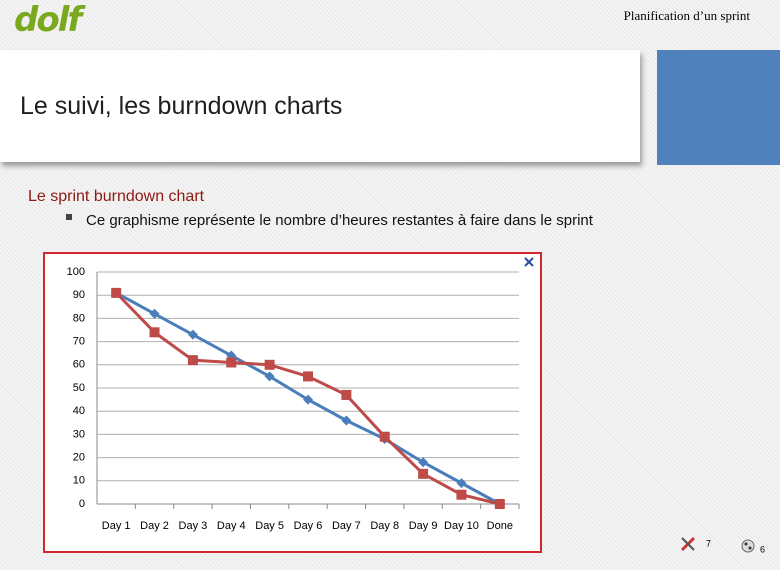 This screenshot has height=570, width=780. What do you see at coordinates (79, 342) in the screenshot?
I see `y-tick-label: 70` at bounding box center [79, 342].